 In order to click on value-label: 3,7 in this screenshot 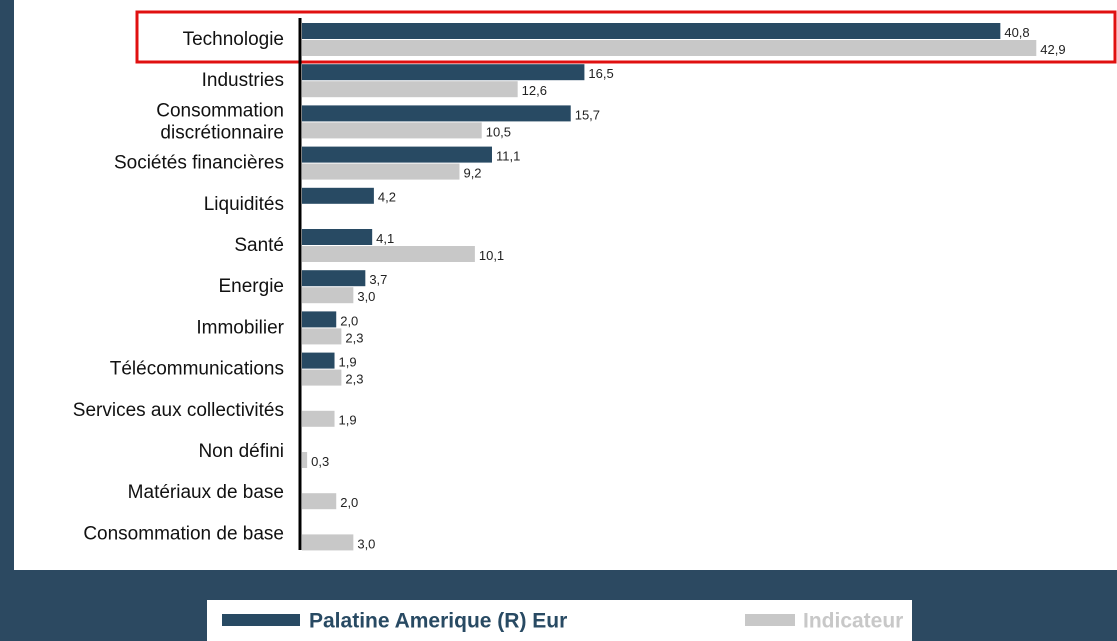, I will do `click(378, 279)`.